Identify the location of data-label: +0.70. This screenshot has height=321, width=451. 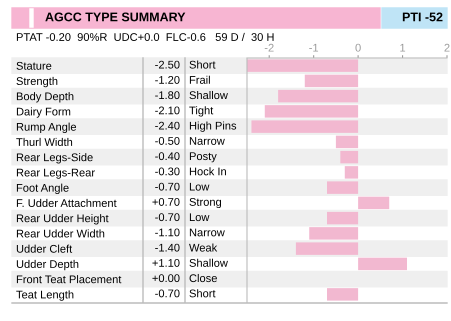
(166, 202).